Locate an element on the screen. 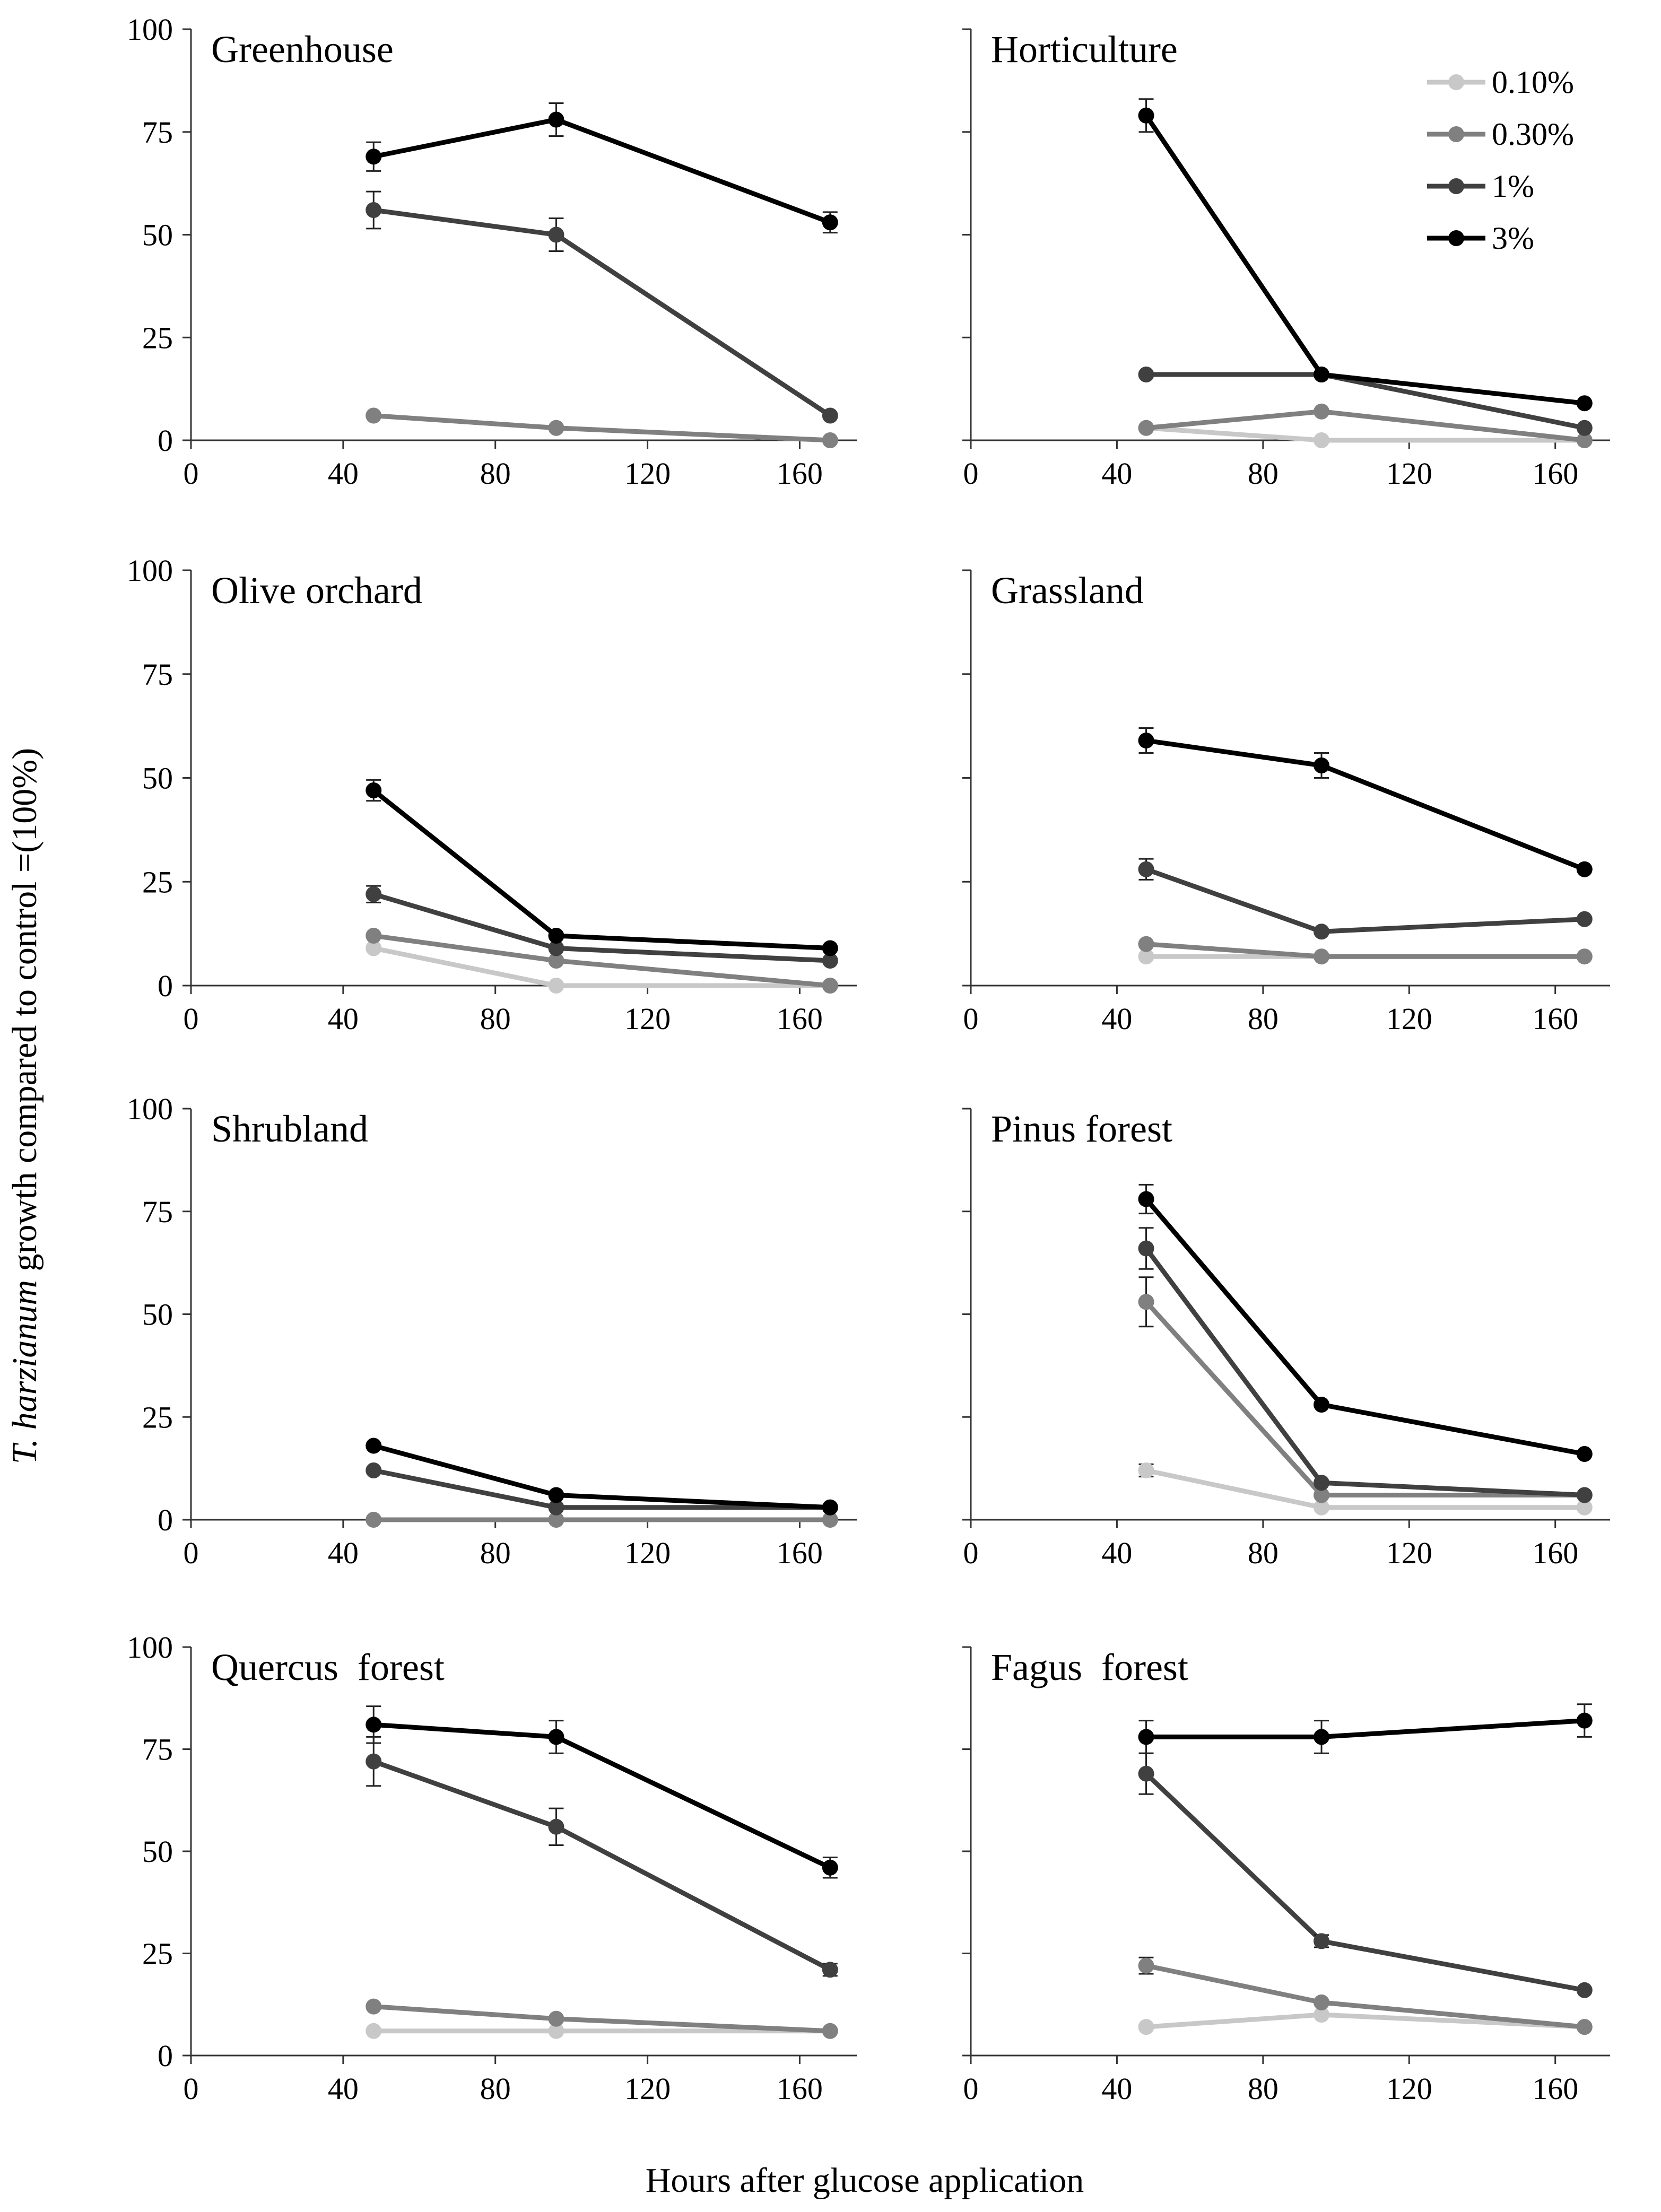  legend: 0.10% 0.30% 1% 3% is located at coordinates (1500, 160).